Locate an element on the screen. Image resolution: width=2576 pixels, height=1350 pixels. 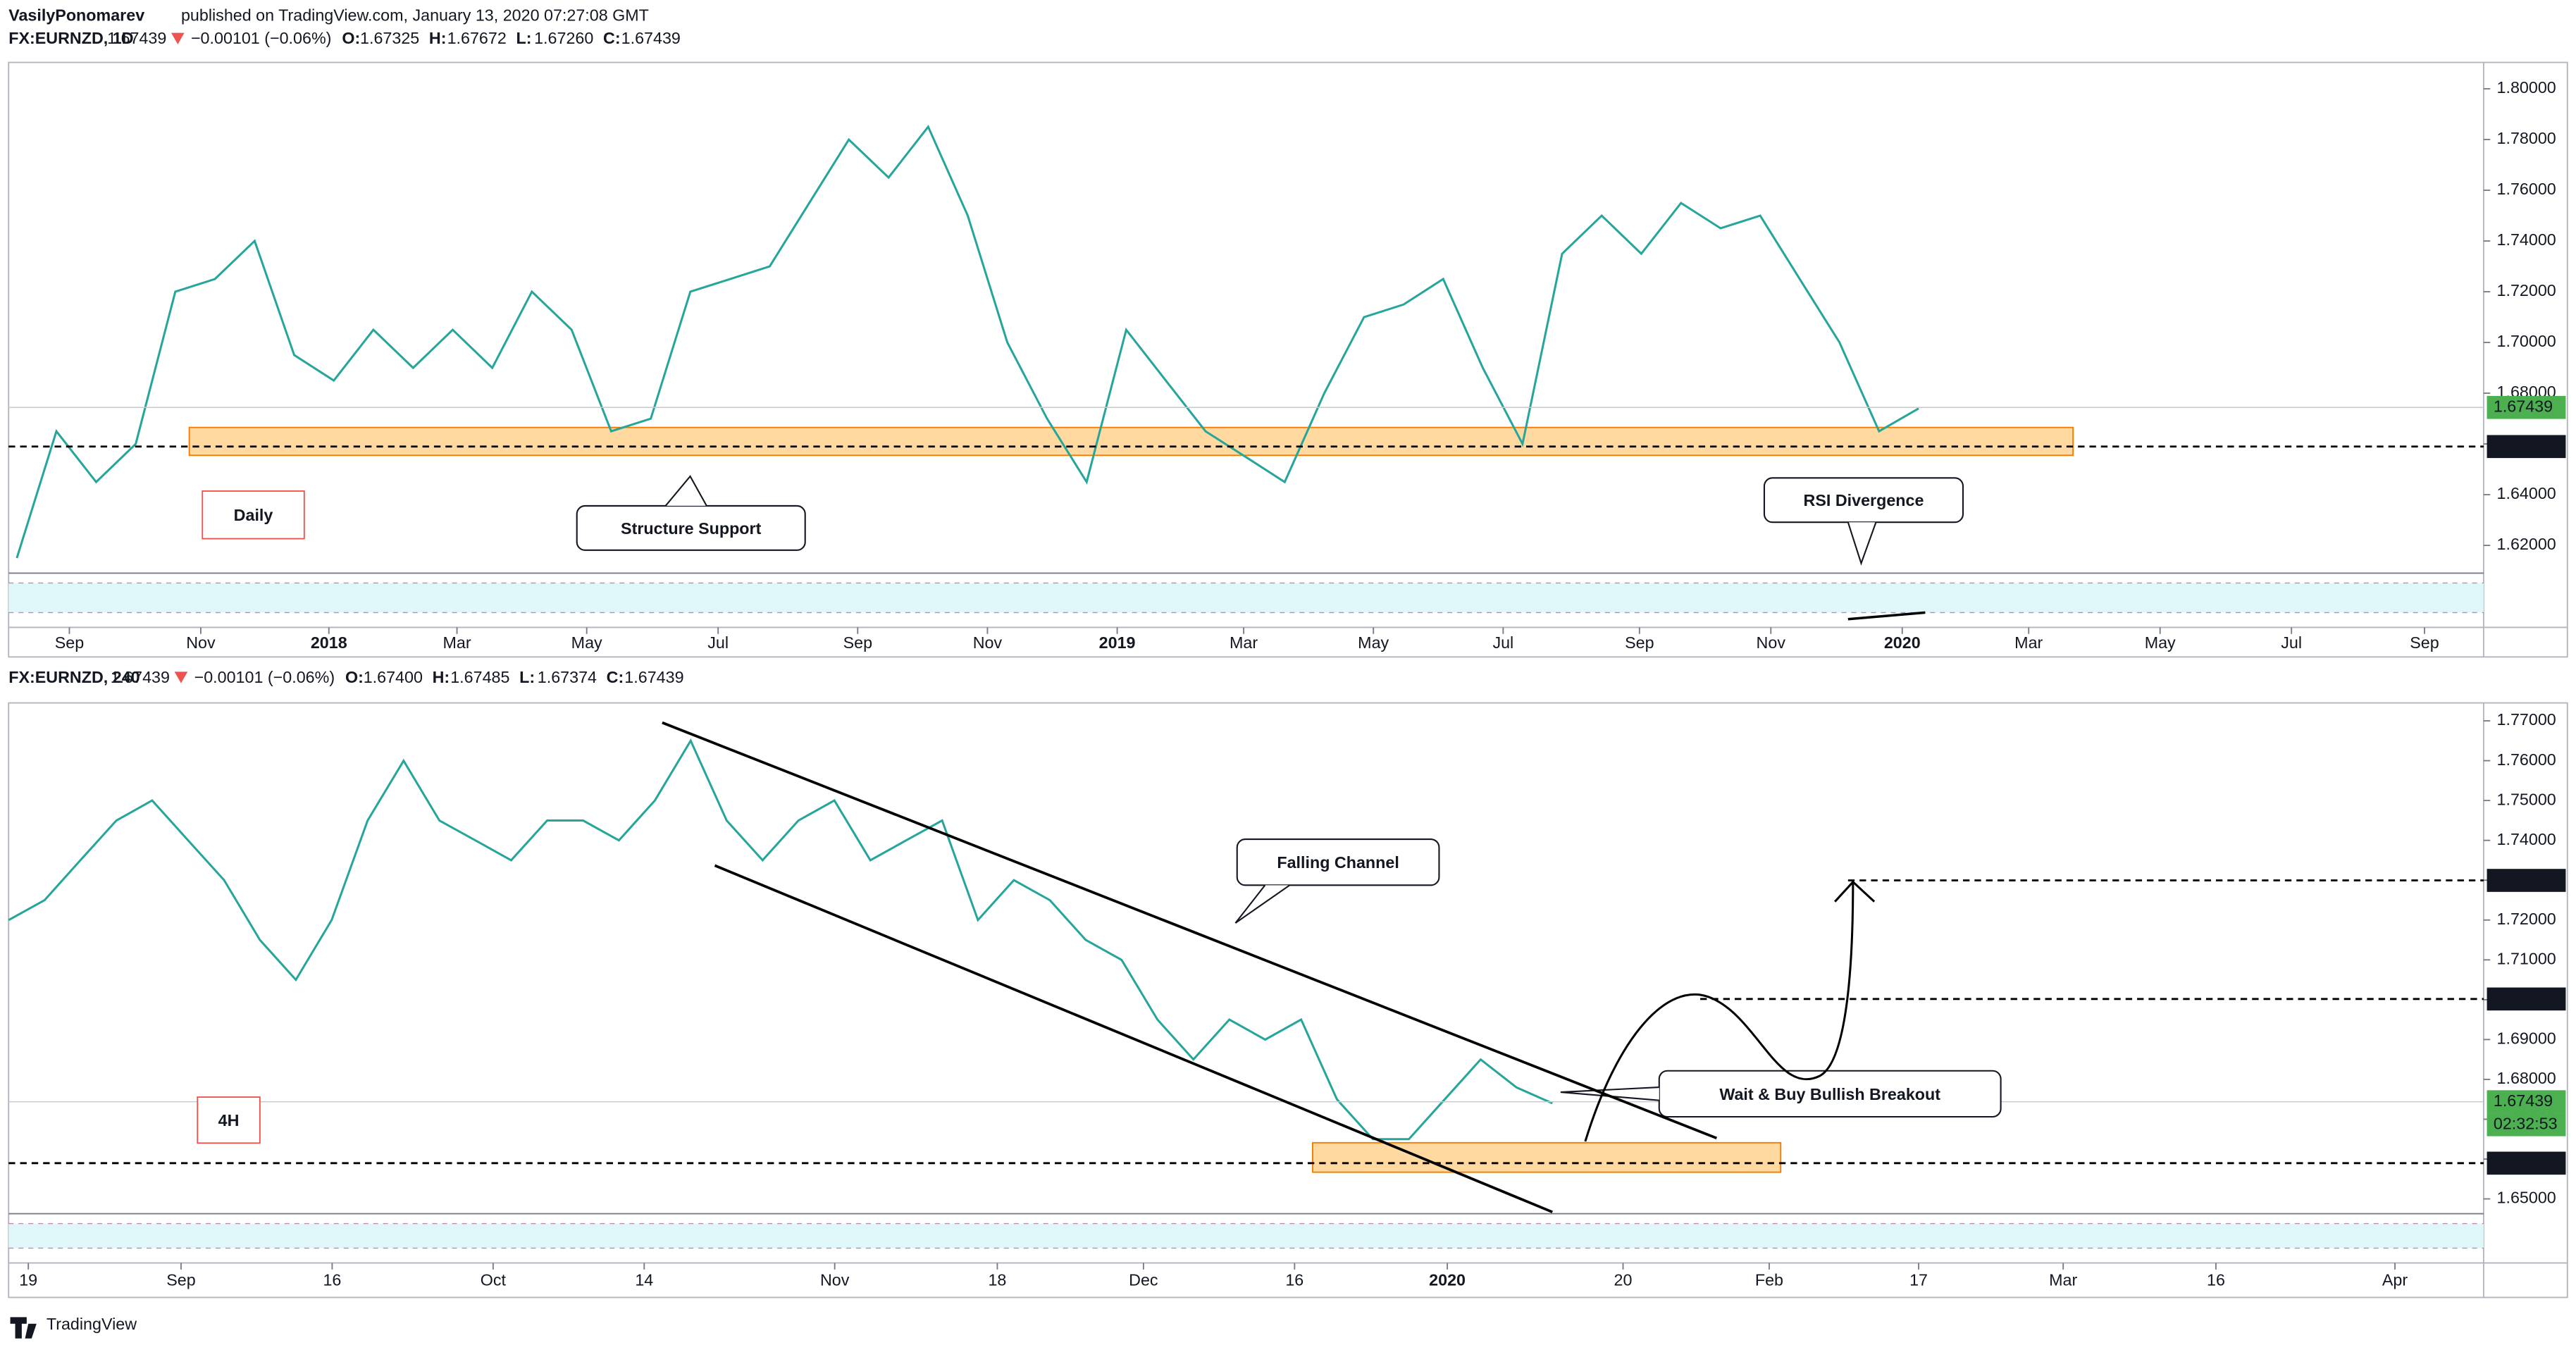
channel-lower is located at coordinates (1133, 1038).